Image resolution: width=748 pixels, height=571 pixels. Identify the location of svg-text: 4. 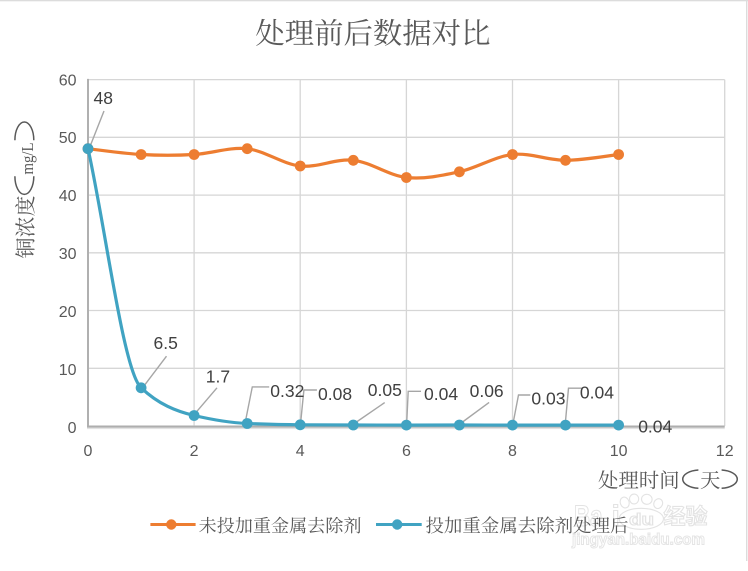
(300, 451).